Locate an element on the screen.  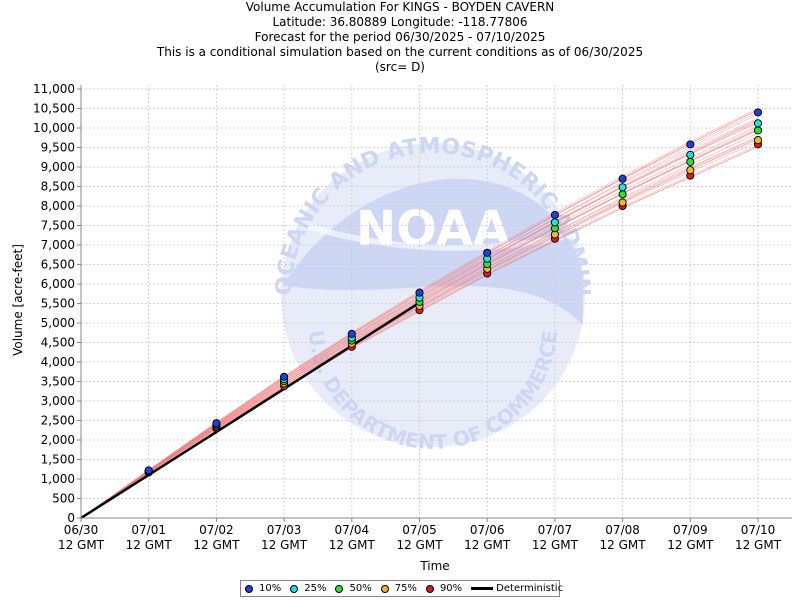
y-tick-label: 9,000 is located at coordinates (58, 167).